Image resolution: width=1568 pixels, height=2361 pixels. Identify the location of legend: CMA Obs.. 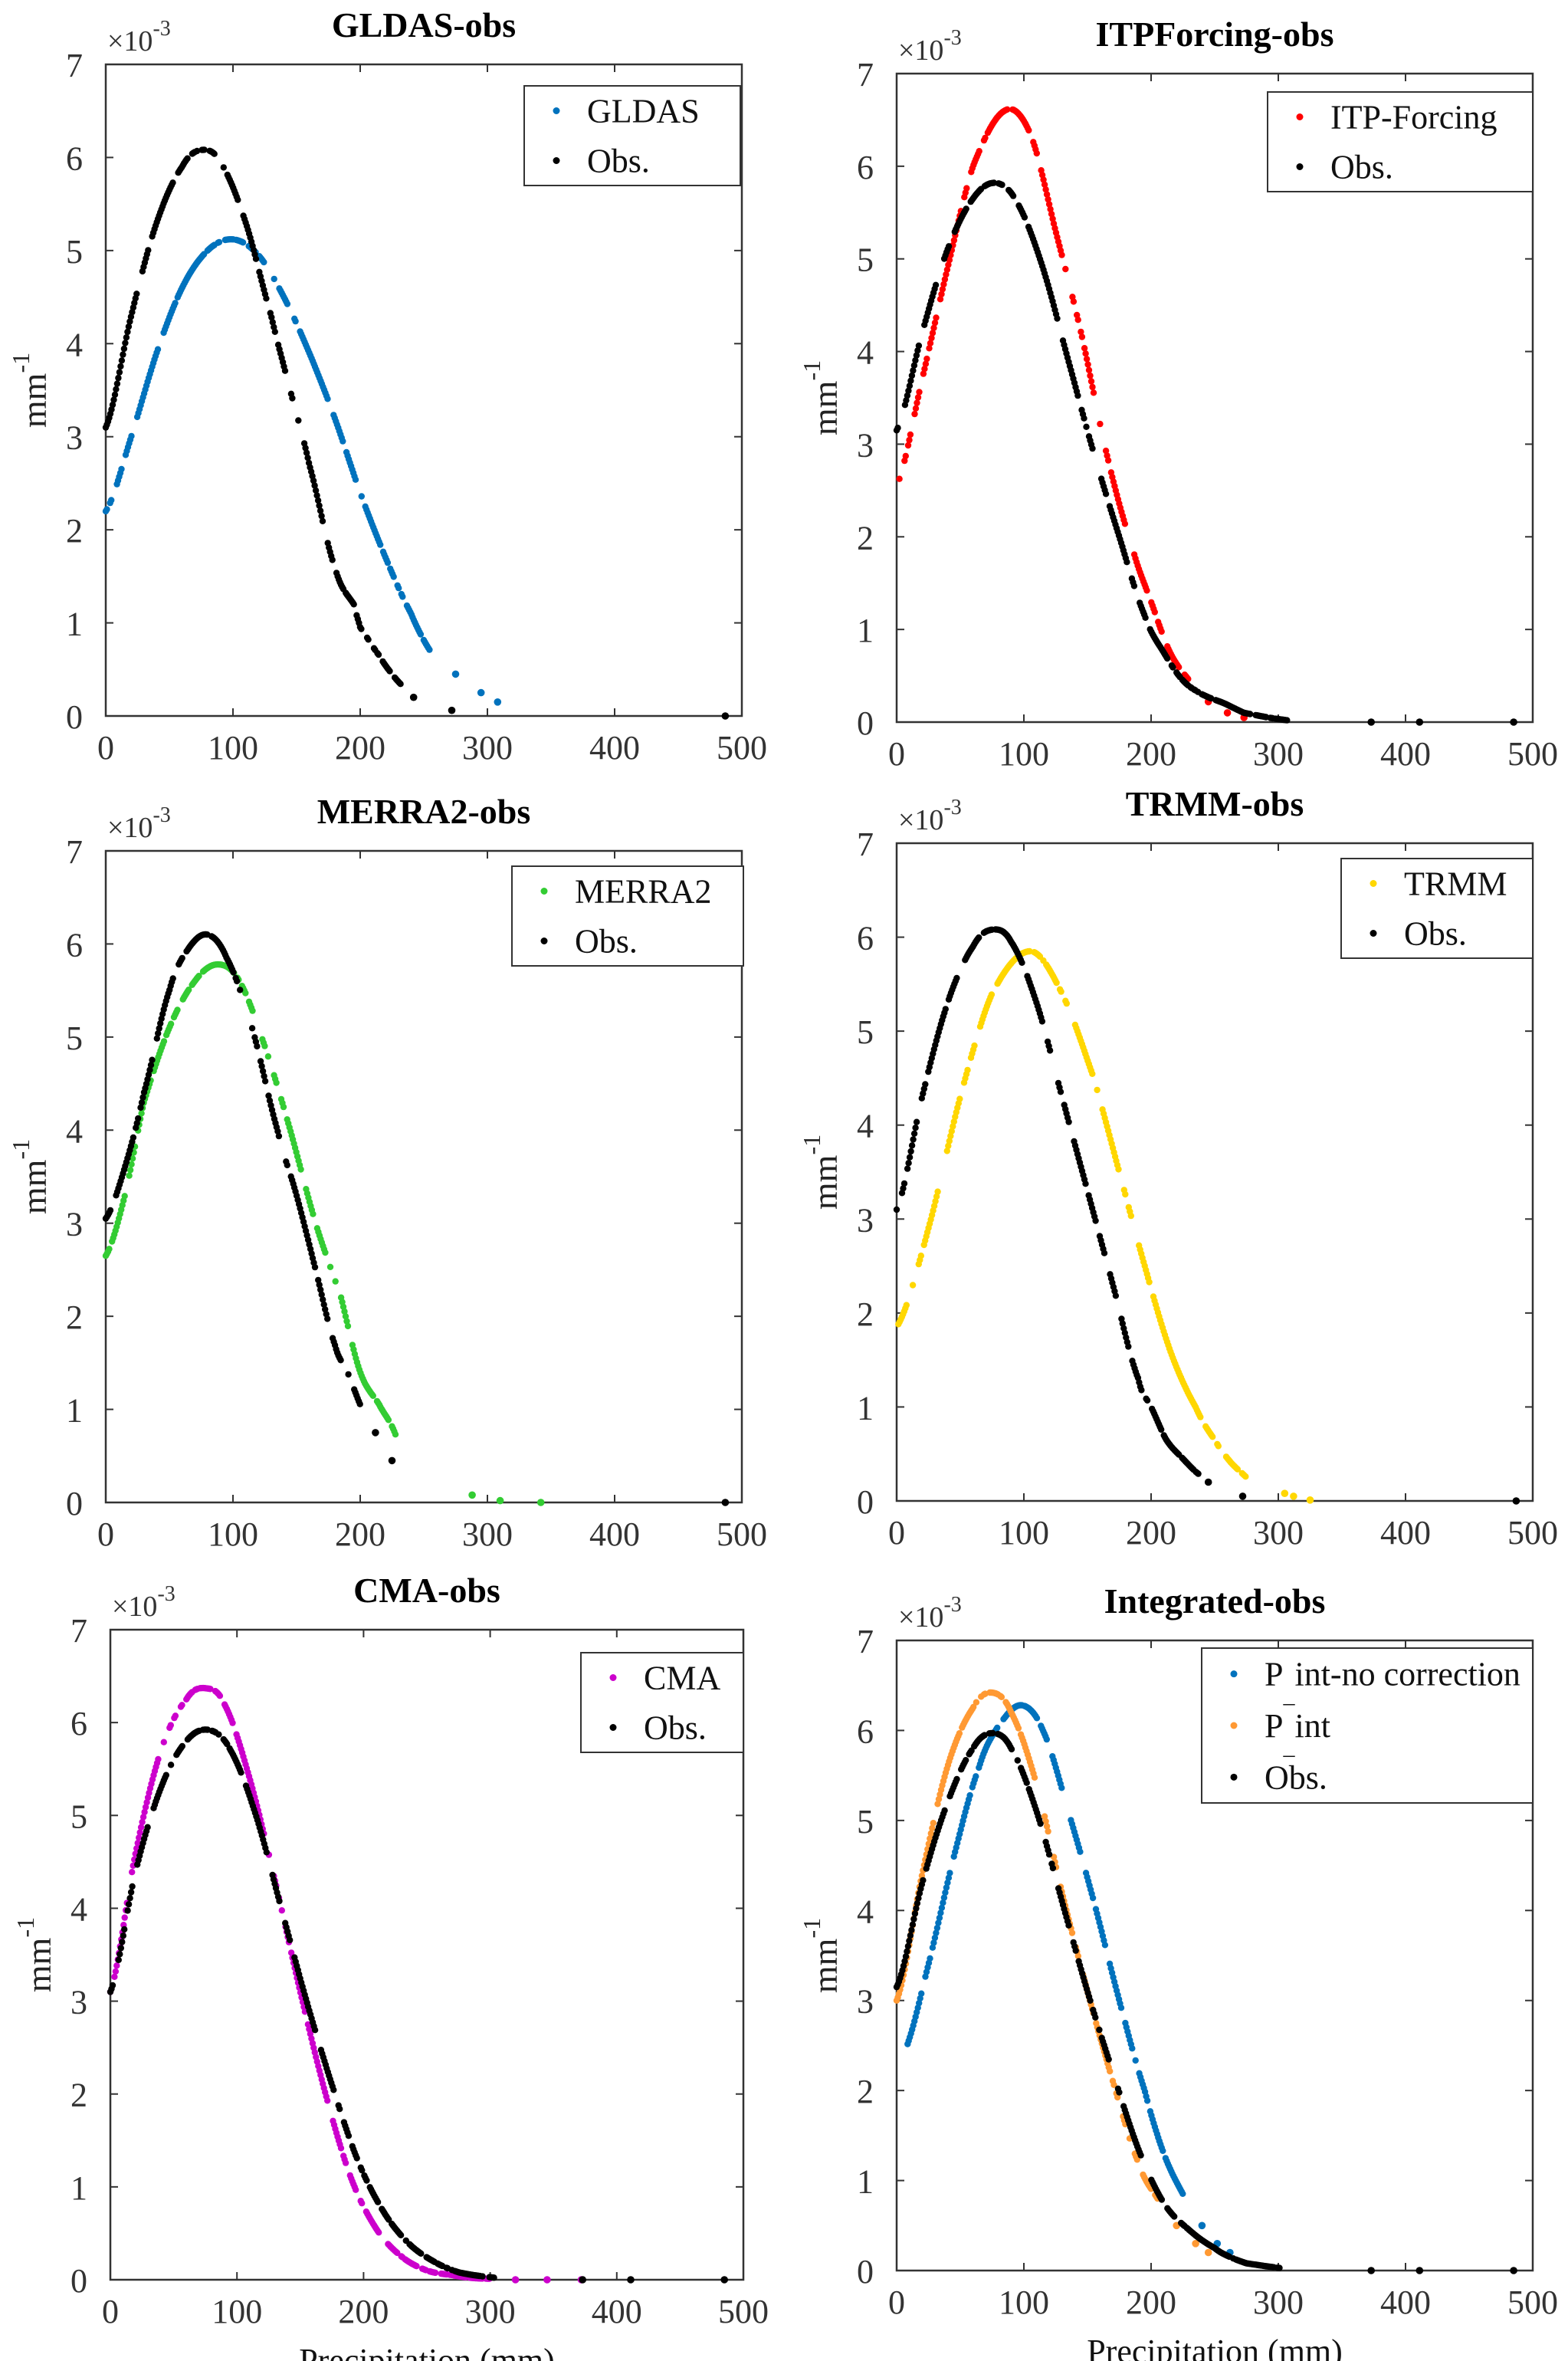
(662, 1702).